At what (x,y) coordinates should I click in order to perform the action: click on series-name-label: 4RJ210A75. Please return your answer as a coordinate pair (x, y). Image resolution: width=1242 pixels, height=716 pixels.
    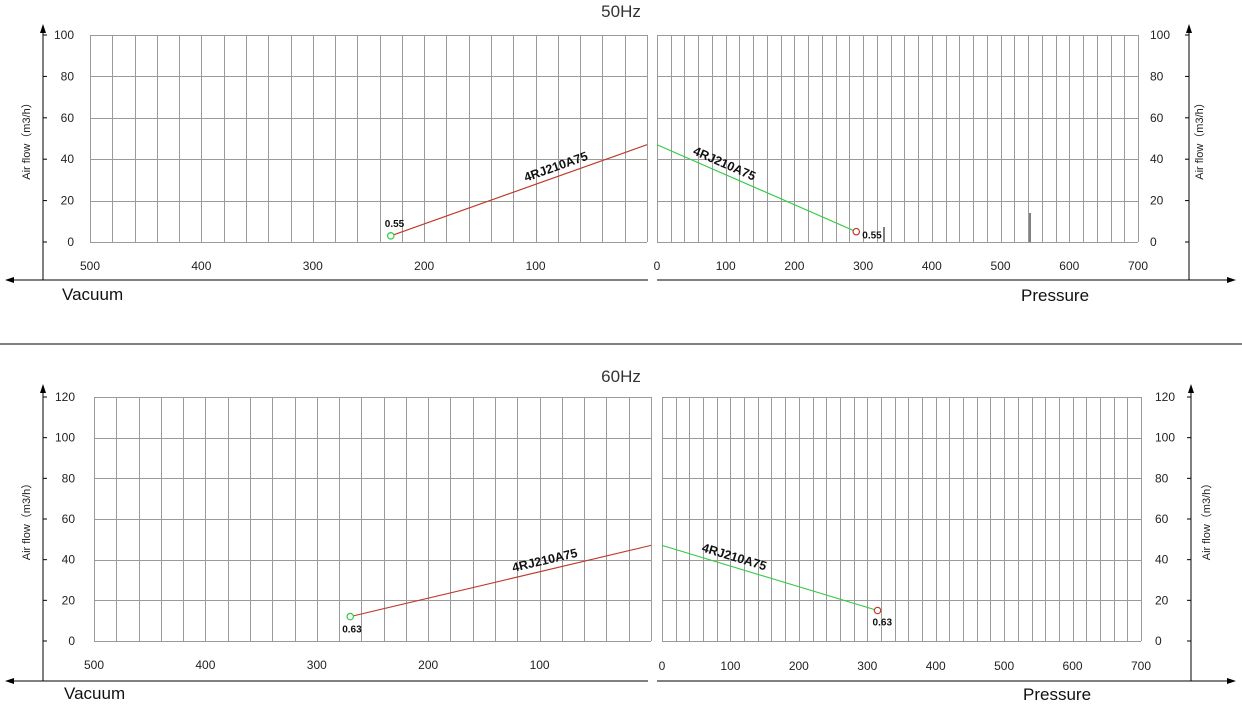
    Looking at the image, I should click on (556, 167).